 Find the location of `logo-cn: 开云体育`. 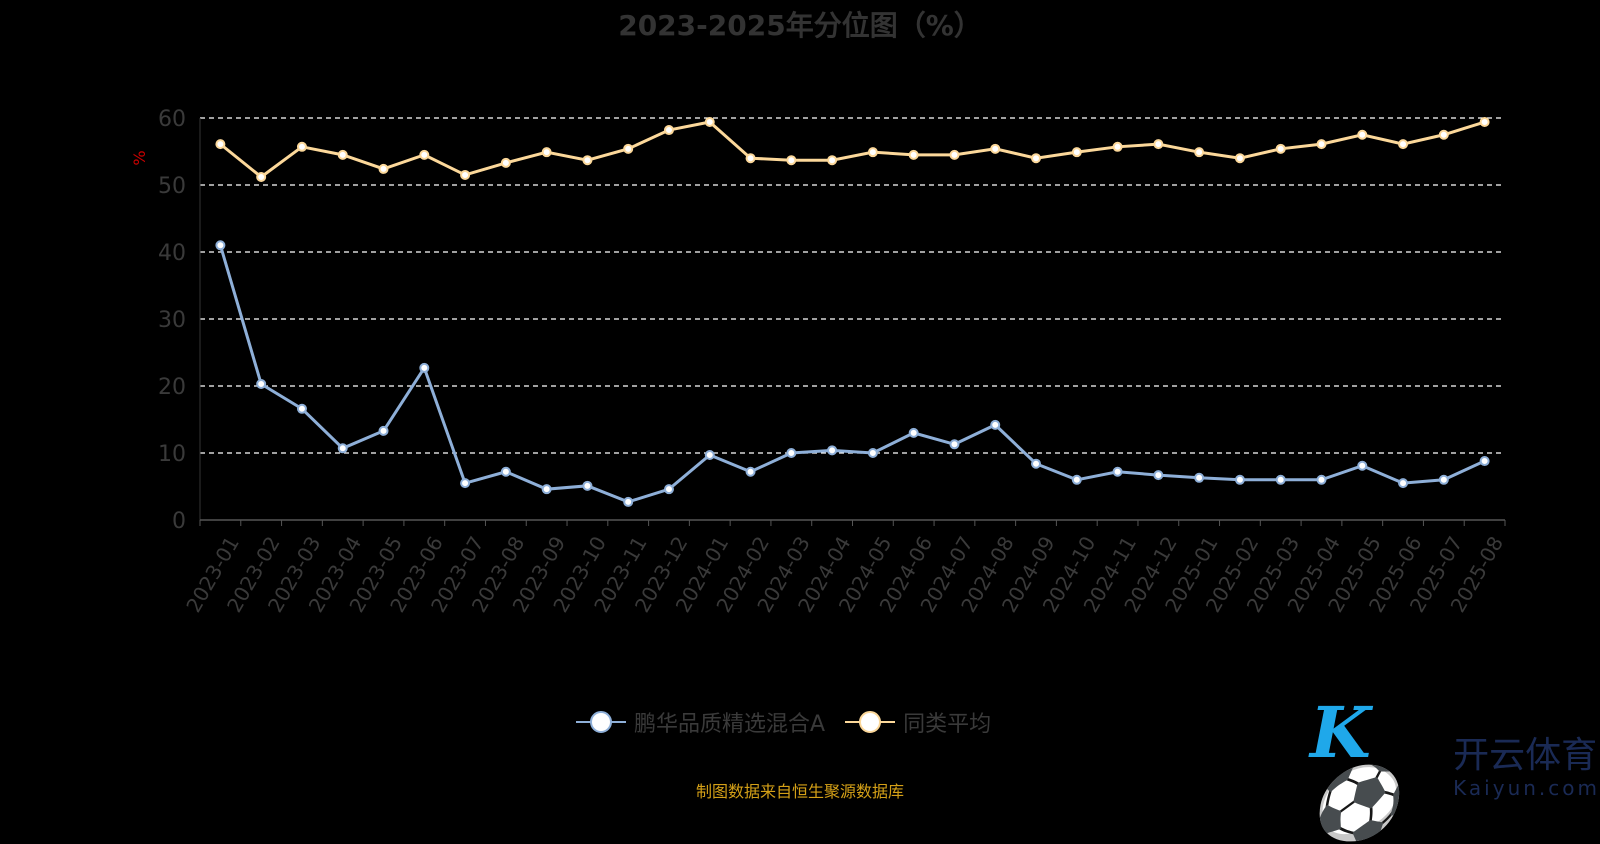

logo-cn: 开云体育 is located at coordinates (1525, 755).